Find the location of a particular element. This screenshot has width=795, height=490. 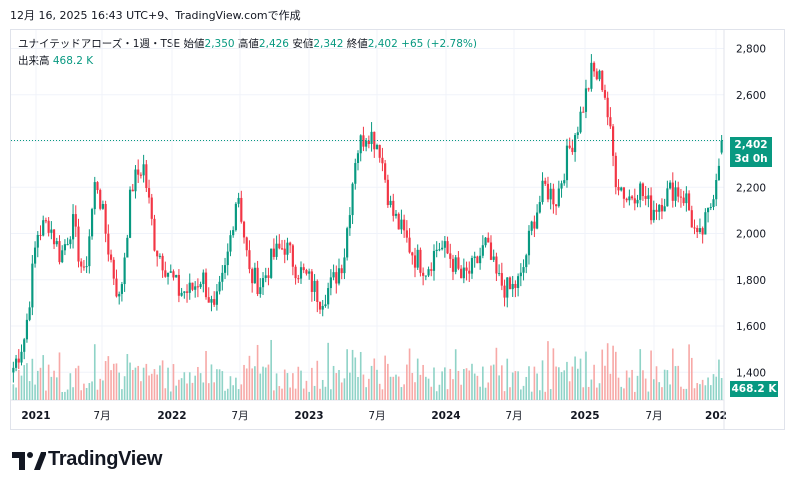

y-tick-label: 1,800 is located at coordinates (751, 281).